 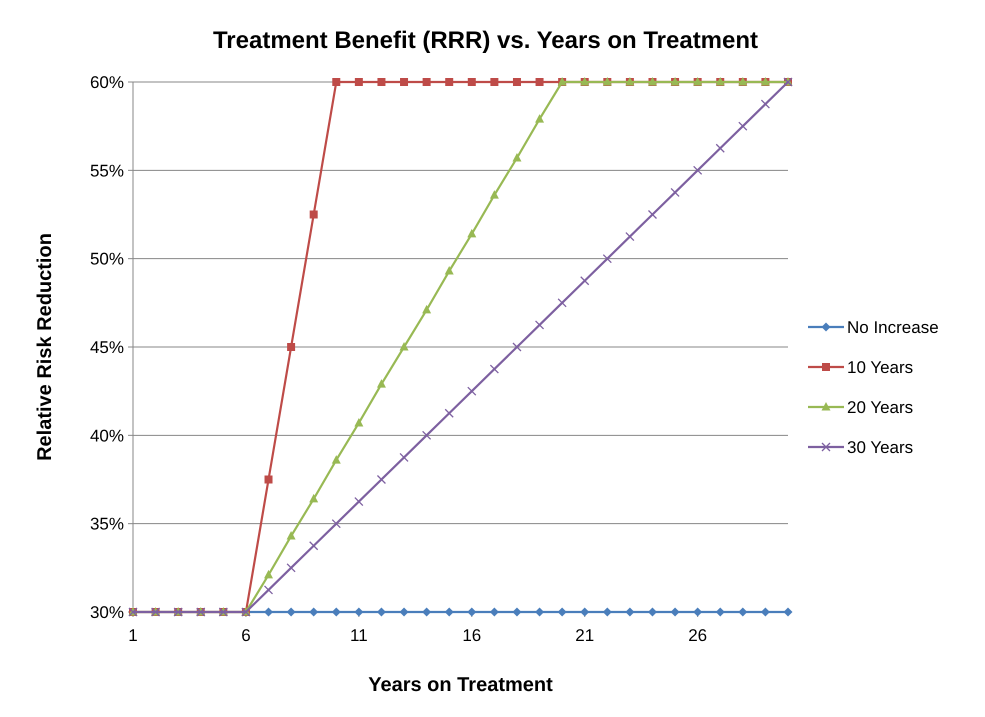 What do you see at coordinates (359, 635) in the screenshot?
I see `x-tick-label: 11` at bounding box center [359, 635].